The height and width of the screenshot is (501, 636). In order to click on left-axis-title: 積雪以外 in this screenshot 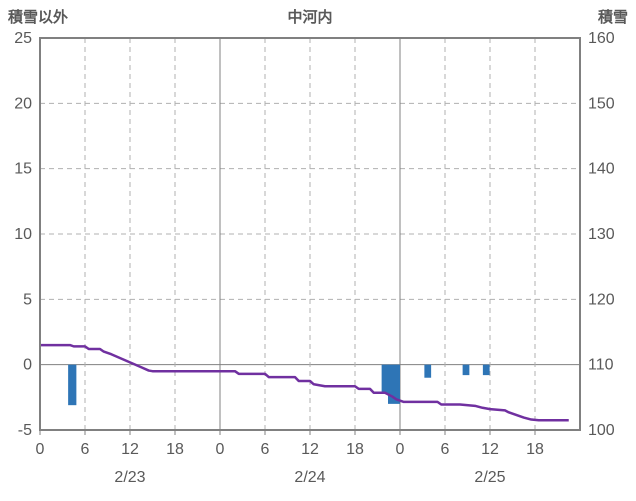, I will do `click(38, 17)`.